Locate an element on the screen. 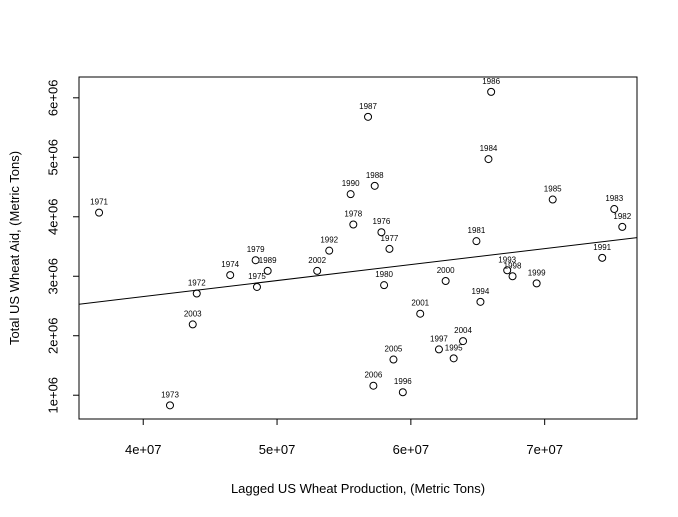  data-point-label: 1971 is located at coordinates (99, 202).